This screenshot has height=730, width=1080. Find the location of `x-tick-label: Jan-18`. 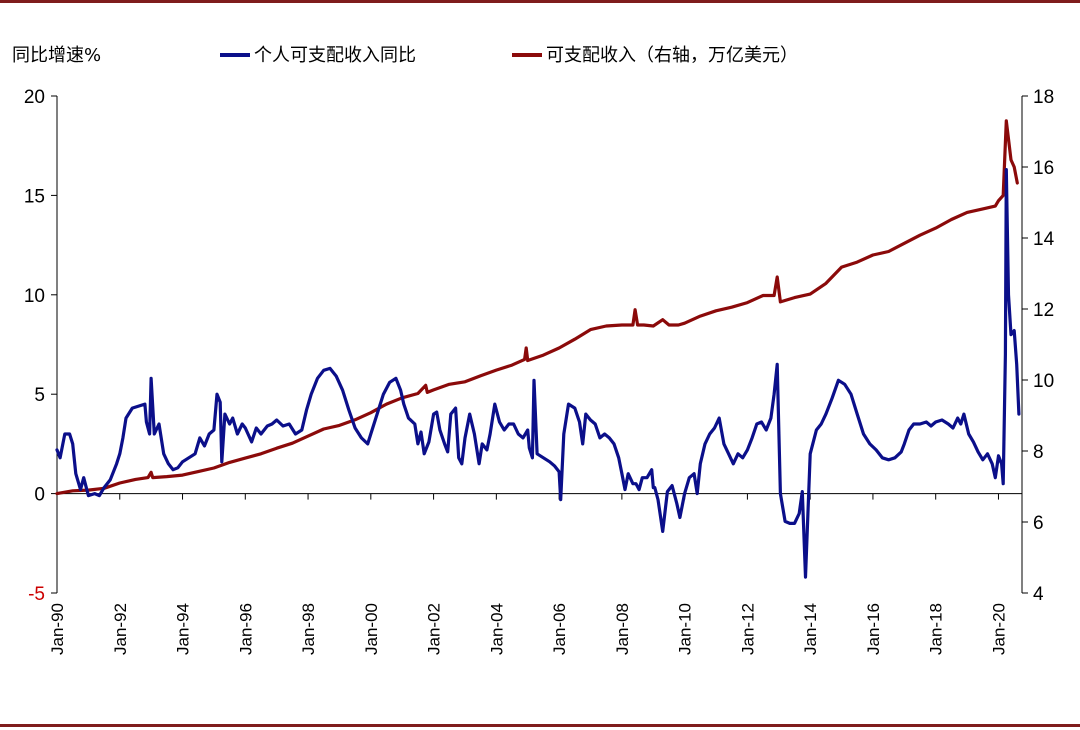

x-tick-label: Jan-18 is located at coordinates (936, 629).